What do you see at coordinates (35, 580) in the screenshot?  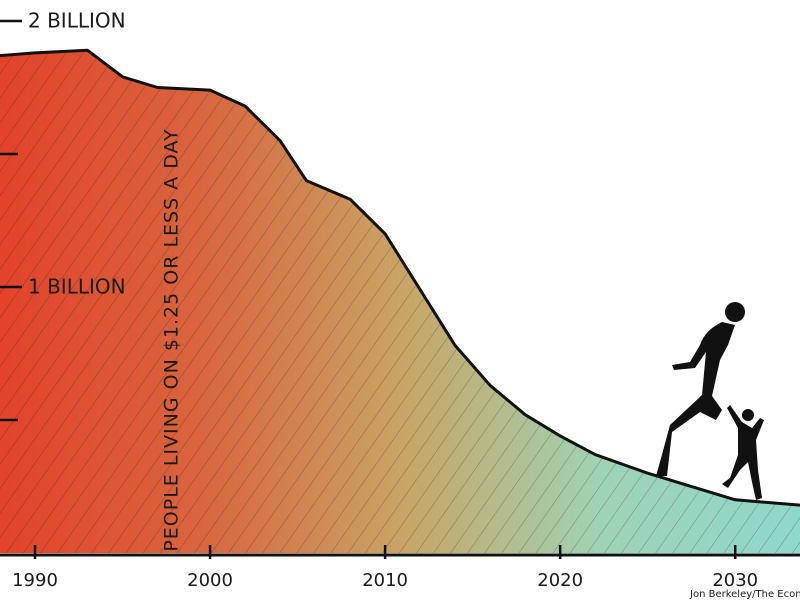 I see `x-tick-label: 1990` at bounding box center [35, 580].